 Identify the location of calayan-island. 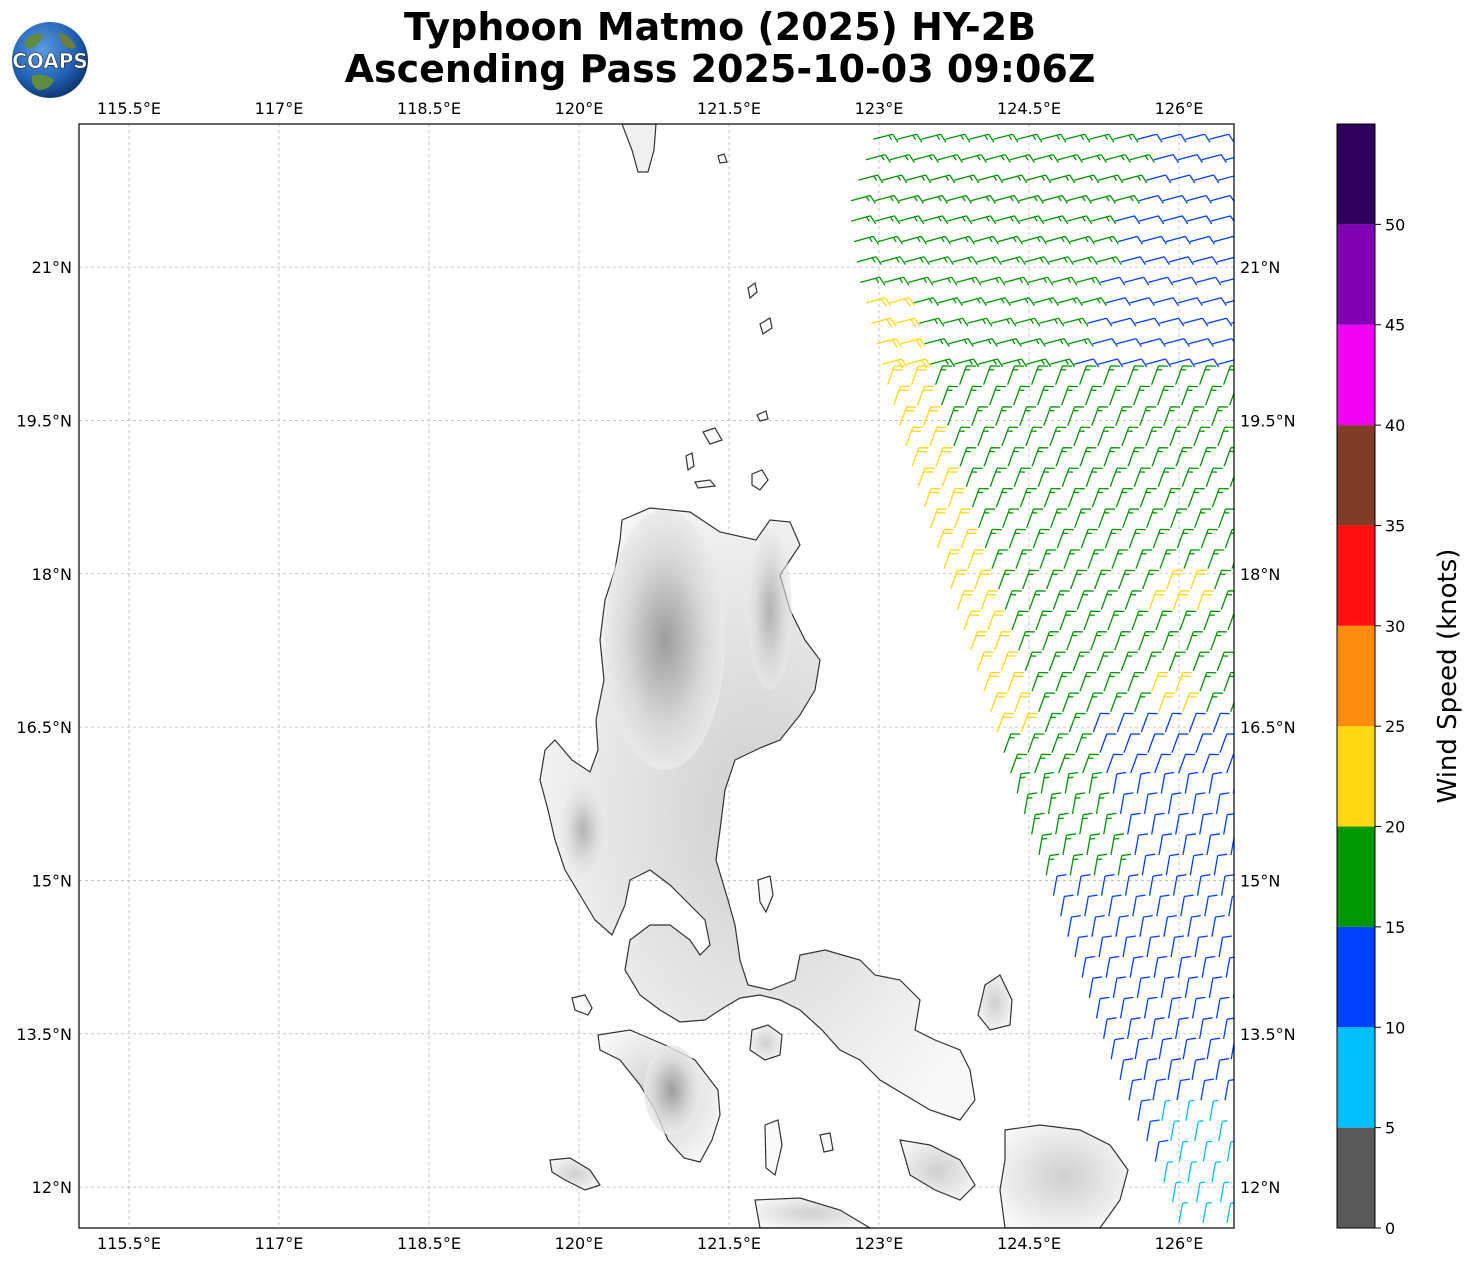
(705, 484).